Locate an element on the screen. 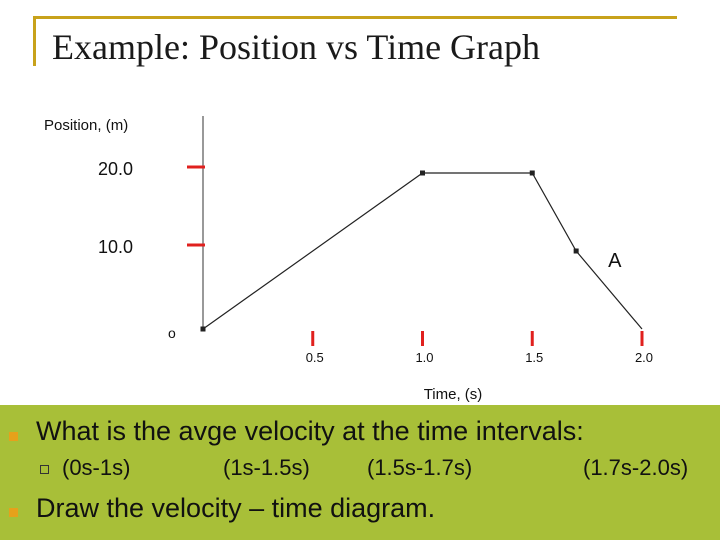 This screenshot has width=720, height=540. title-frame-left-rule is located at coordinates (34, 41).